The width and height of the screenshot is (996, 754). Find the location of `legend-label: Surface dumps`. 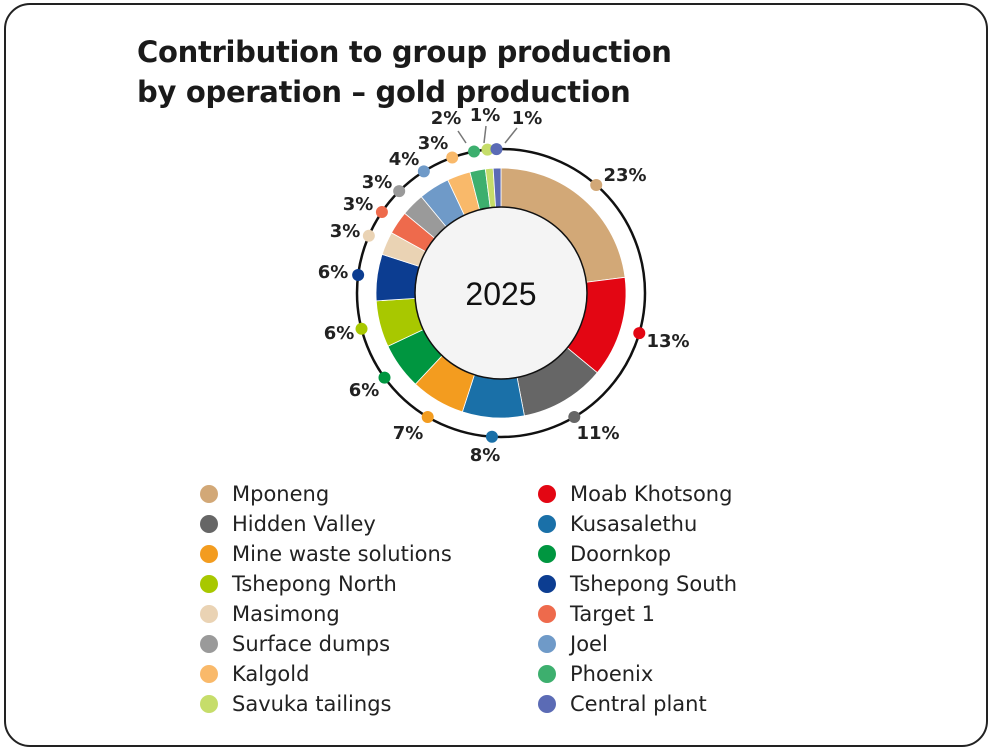

legend-label: Surface dumps is located at coordinates (311, 644).